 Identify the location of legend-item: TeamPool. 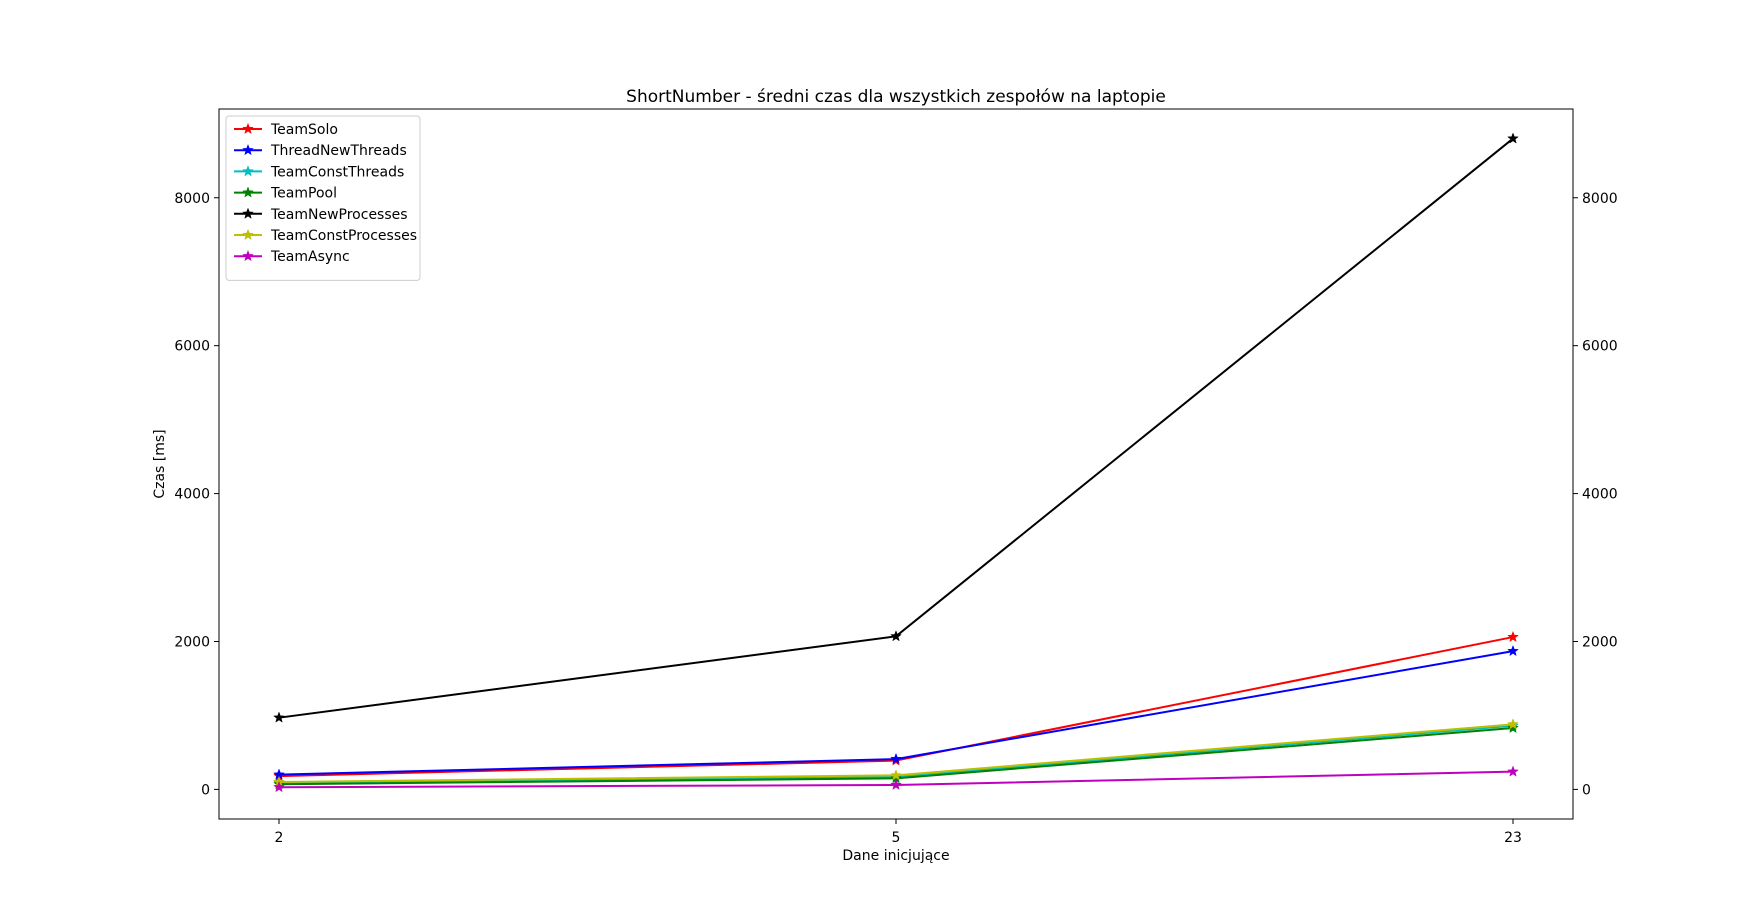
(285, 194).